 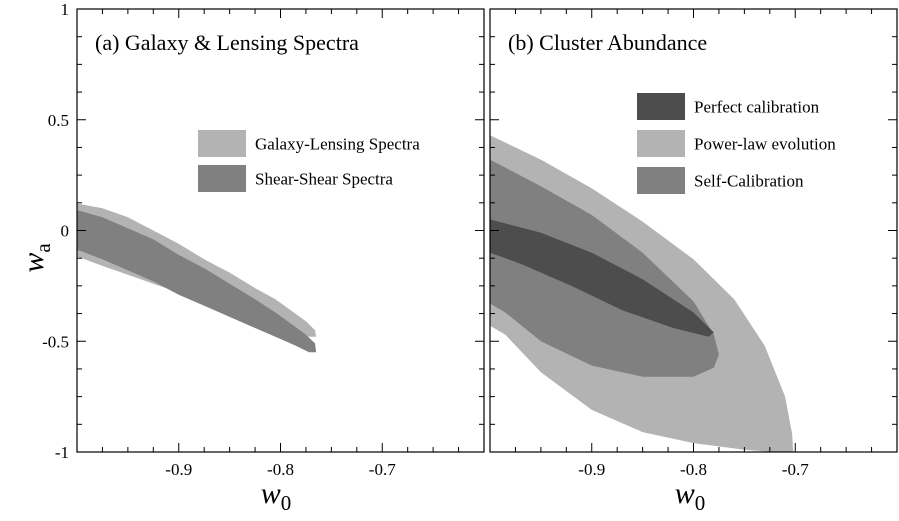 What do you see at coordinates (602, 278) in the screenshot?
I see `contour-perfect-calibration` at bounding box center [602, 278].